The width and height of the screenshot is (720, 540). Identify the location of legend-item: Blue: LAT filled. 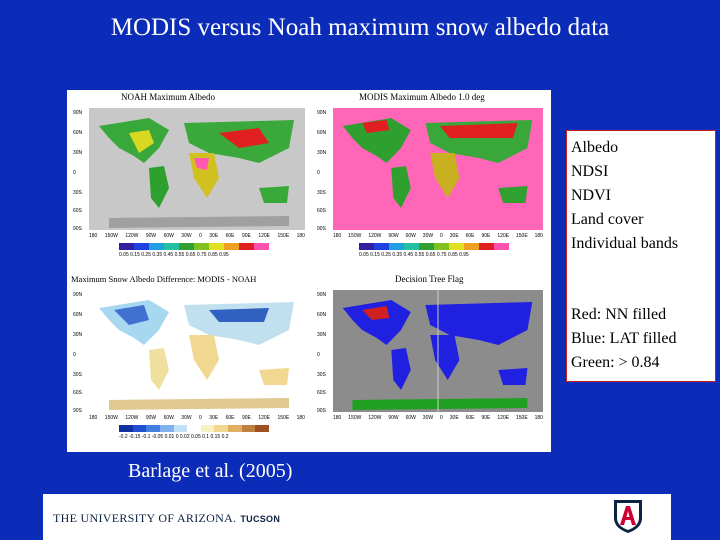
(624, 338).